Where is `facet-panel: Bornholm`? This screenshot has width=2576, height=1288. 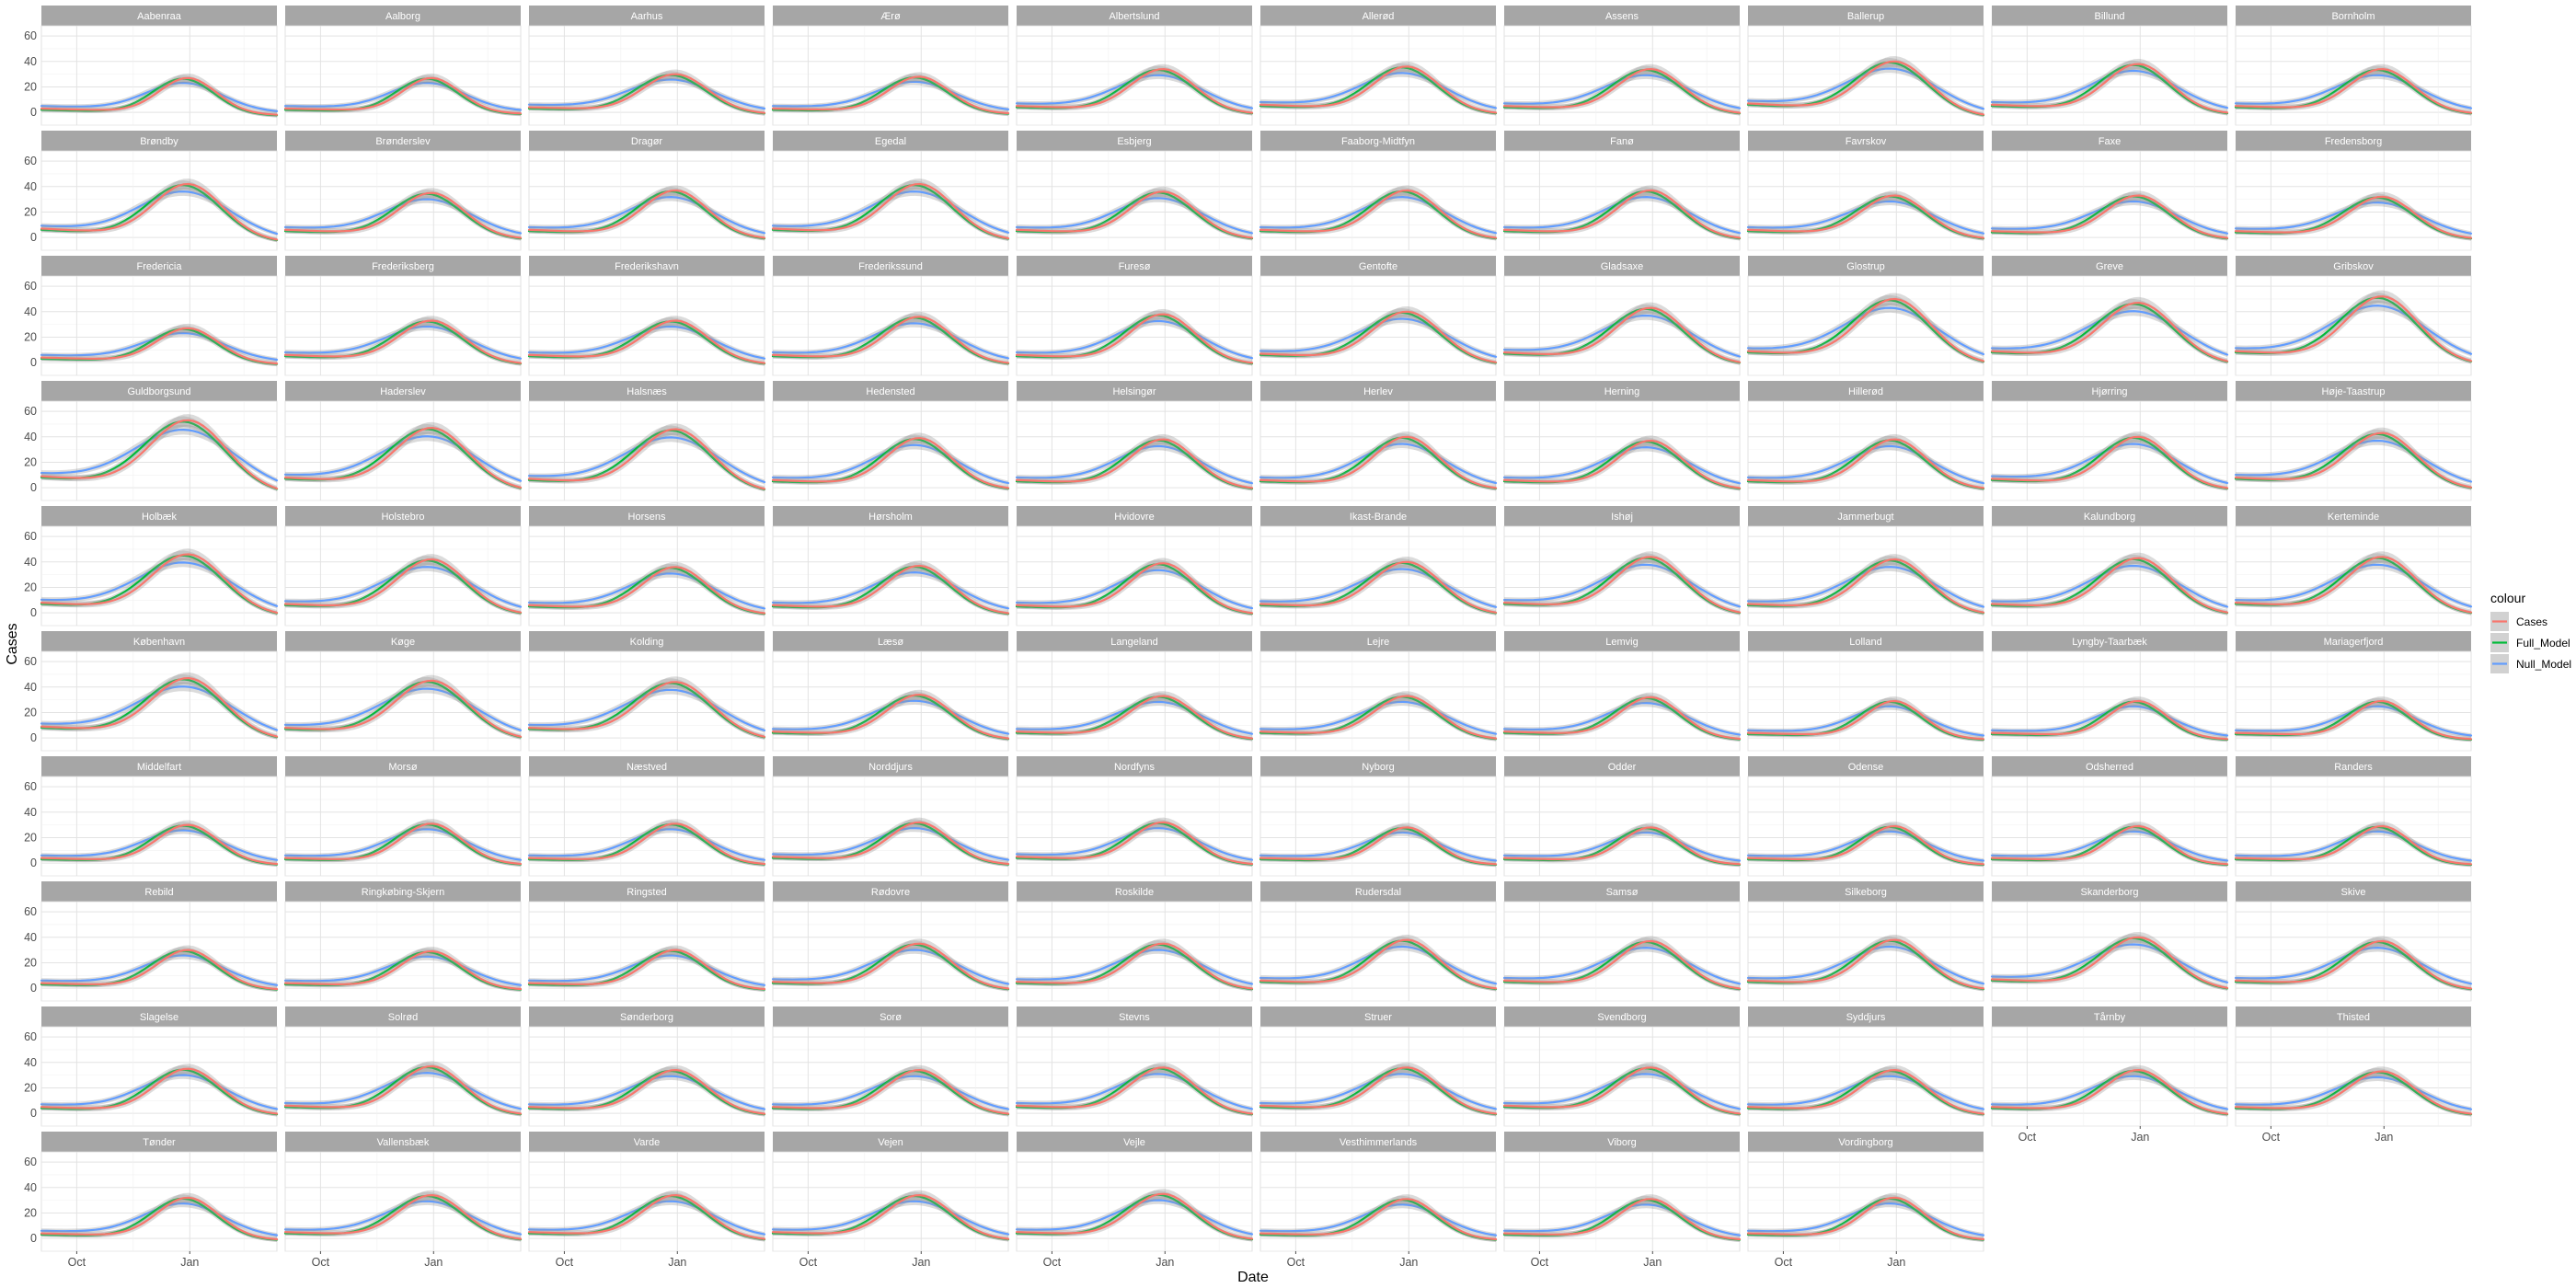 facet-panel: Bornholm is located at coordinates (2353, 66).